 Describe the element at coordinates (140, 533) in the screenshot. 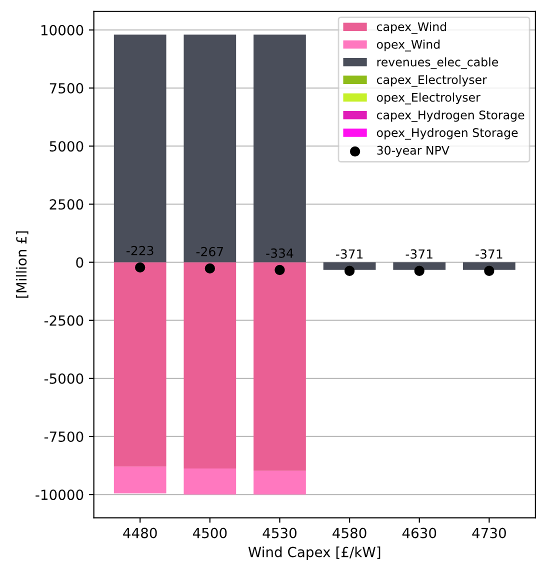

I see `x-tick-label: 4480` at that location.